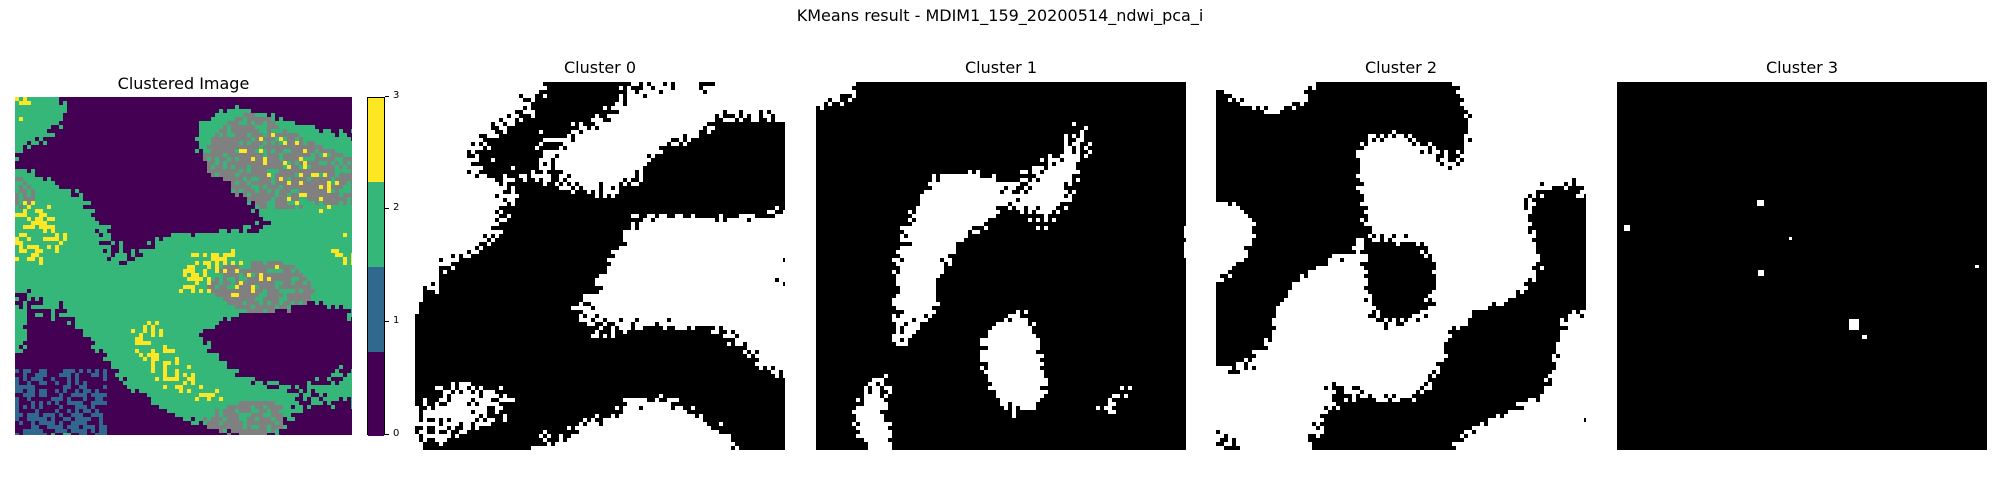  What do you see at coordinates (600, 67) in the screenshot?
I see `cluster-0-title: Cluster 0` at bounding box center [600, 67].